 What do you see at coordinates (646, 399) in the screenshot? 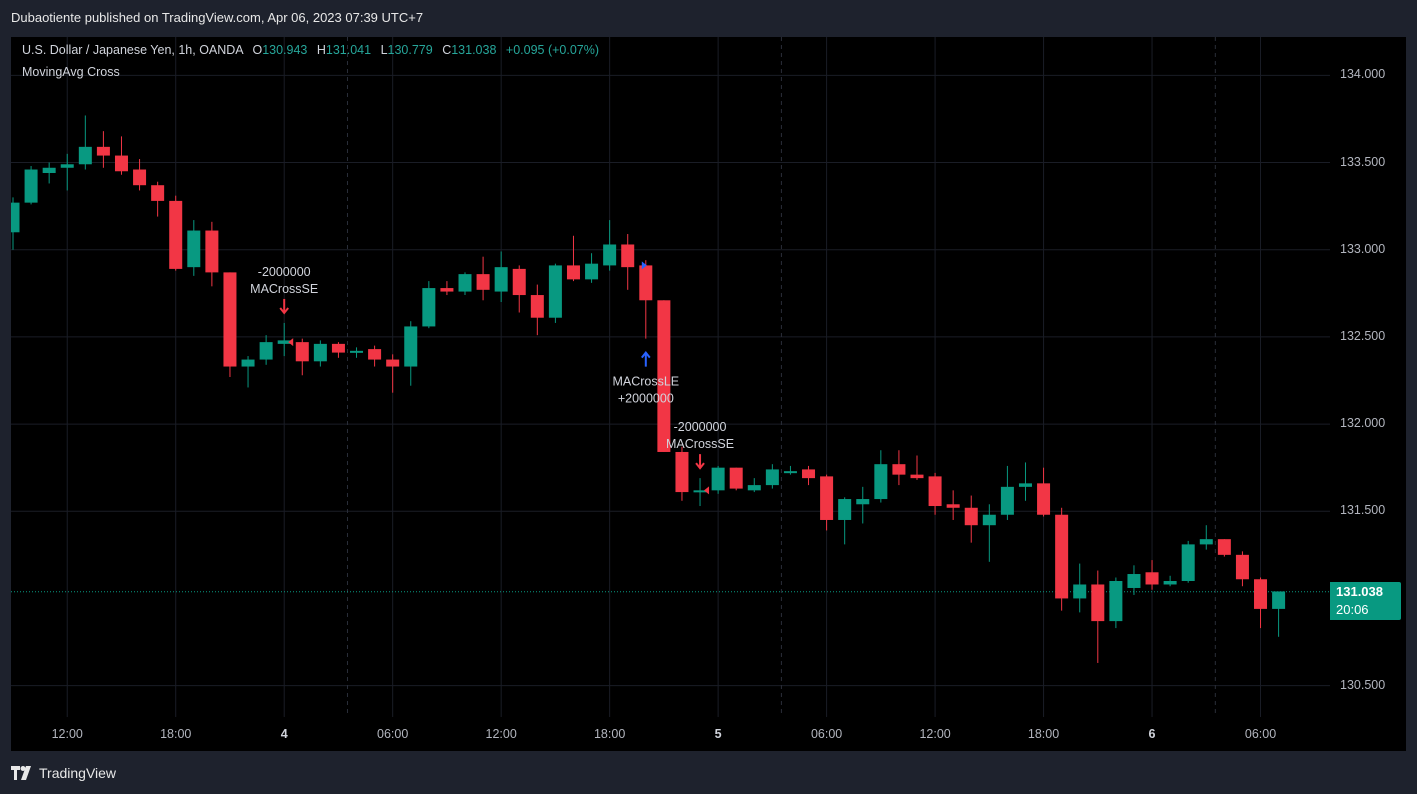
I see `signal-qty: +2000000` at bounding box center [646, 399].